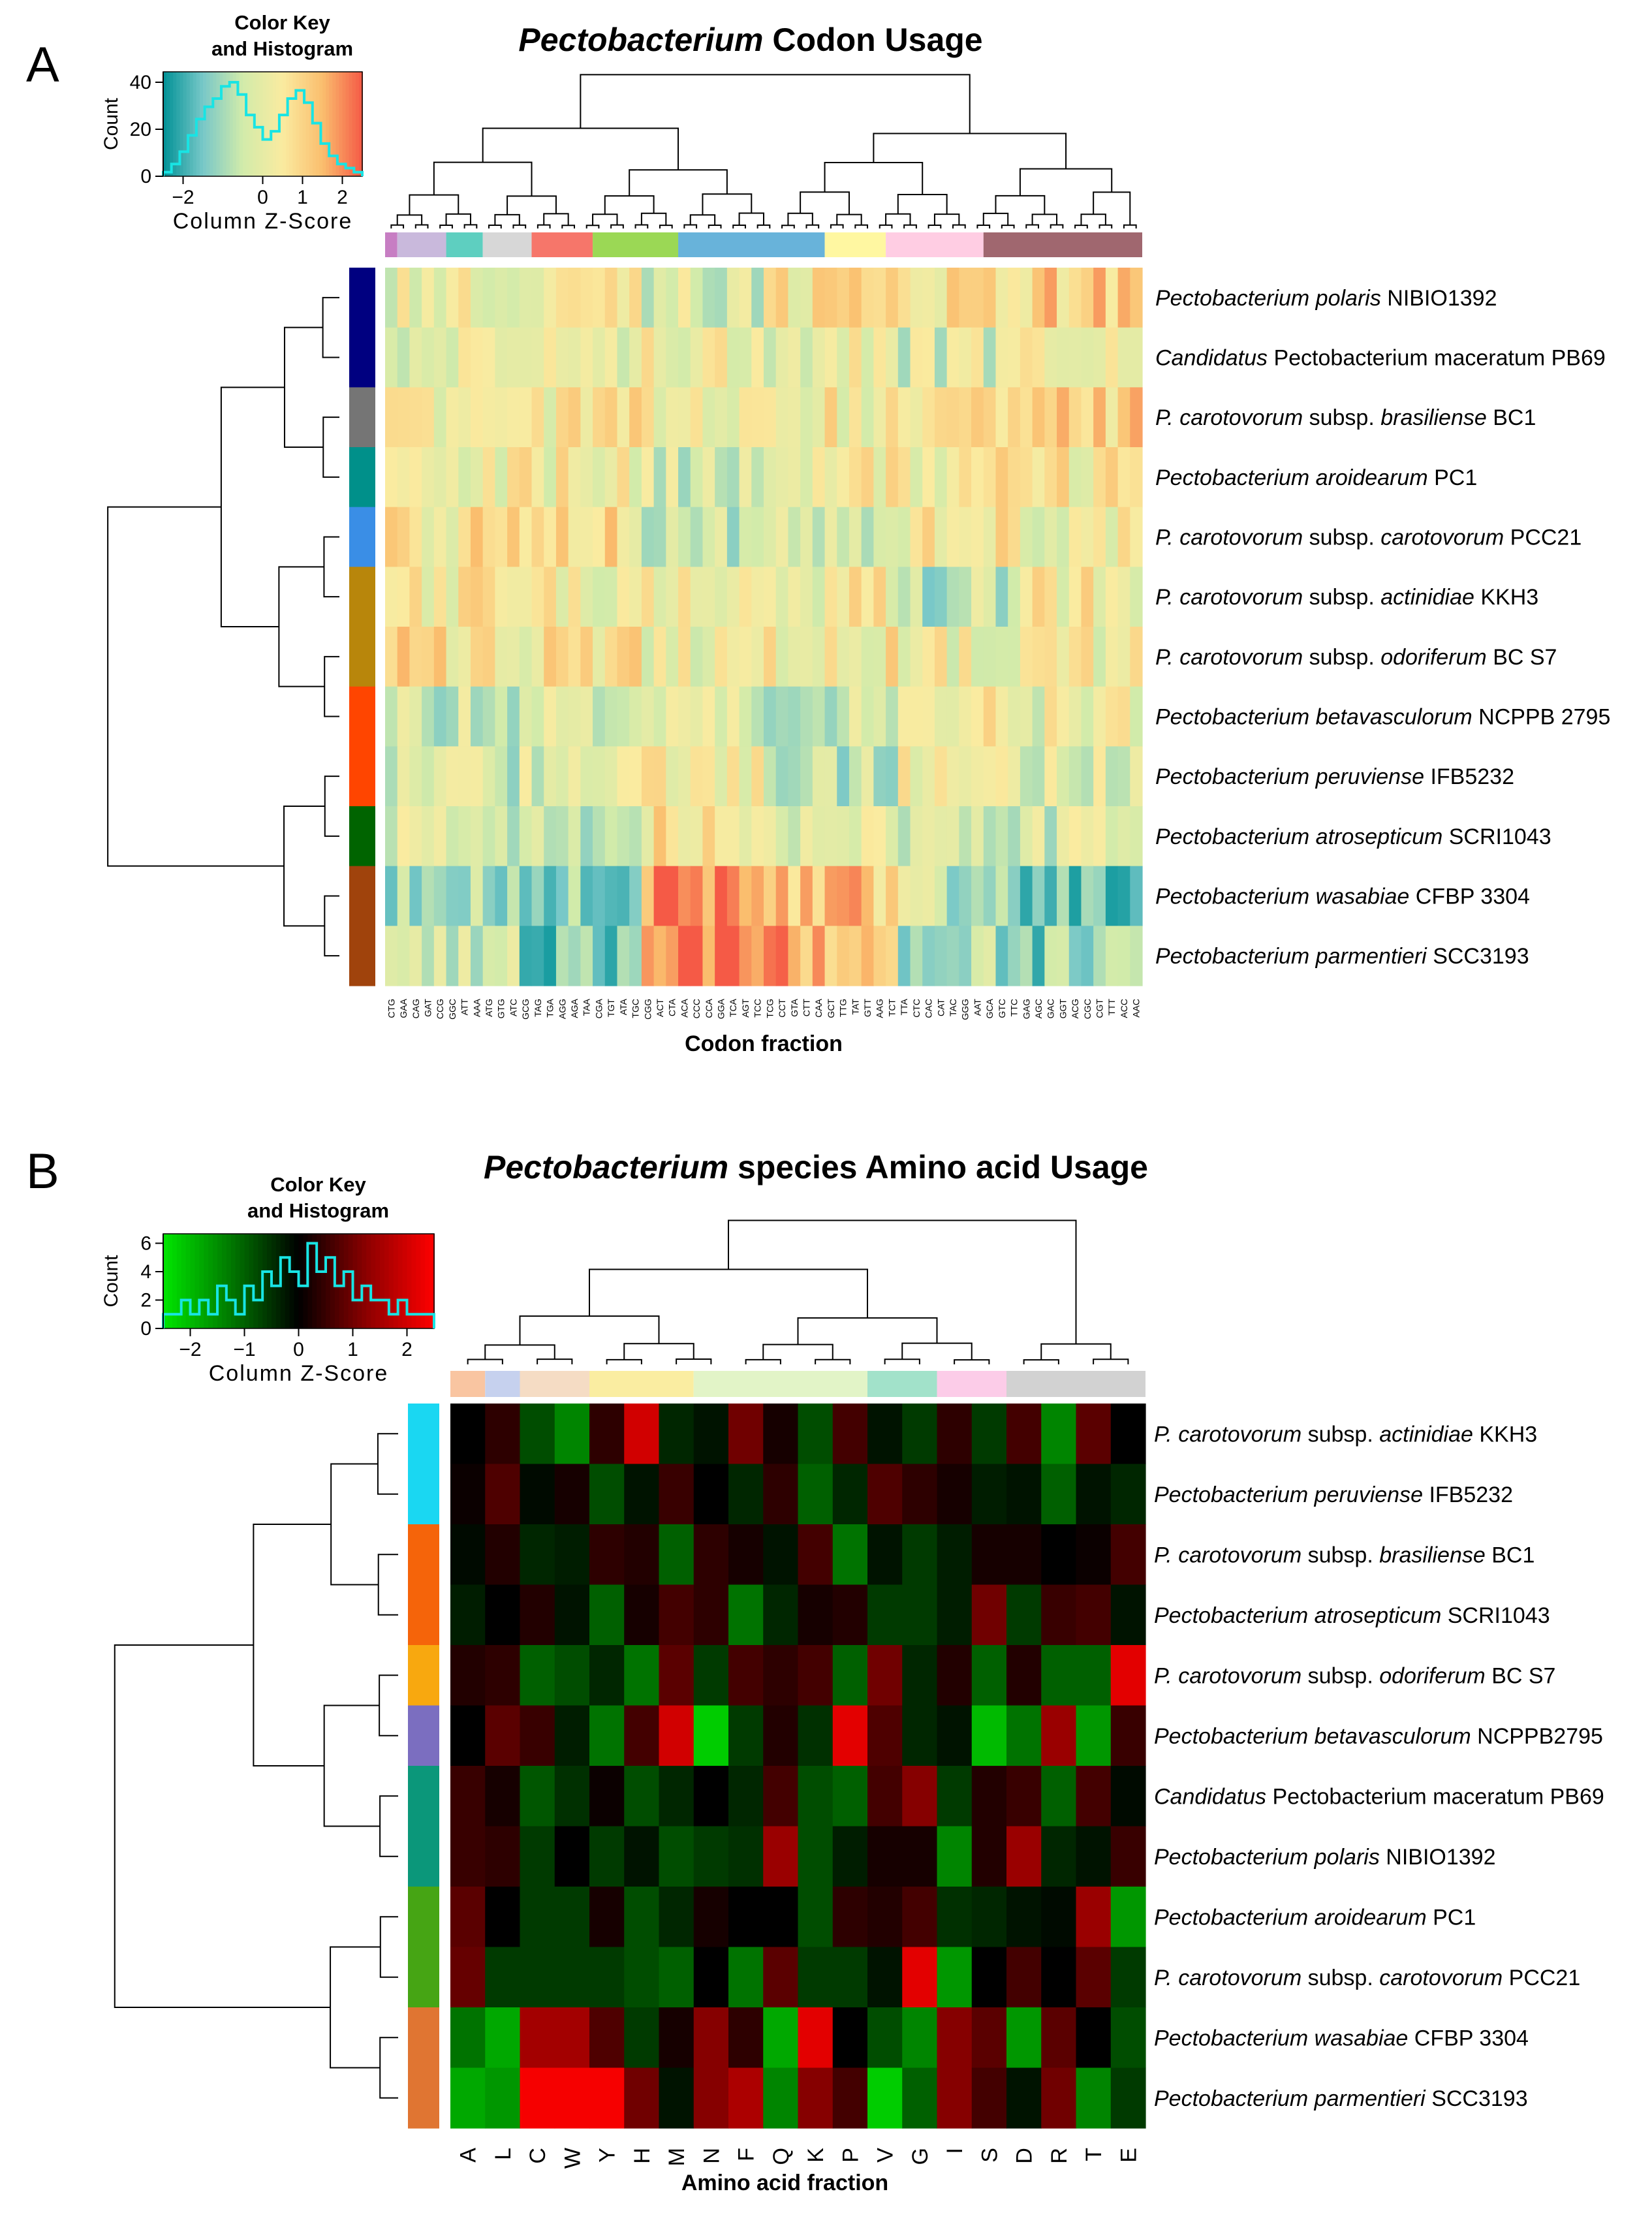 The image size is (1652, 2228). Describe the element at coordinates (1136, 1008) in the screenshot. I see `column-label: AAC` at that location.